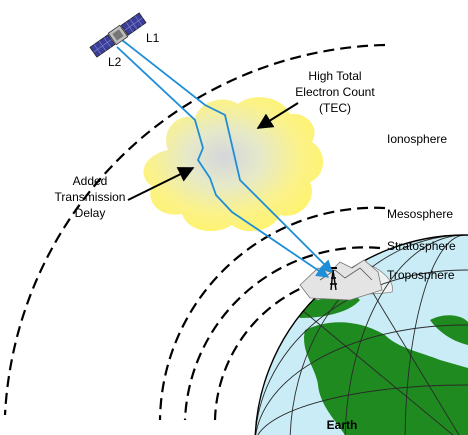 This screenshot has width=468, height=435. Describe the element at coordinates (277, 115) in the screenshot. I see `tec-pointer-arrow` at that location.